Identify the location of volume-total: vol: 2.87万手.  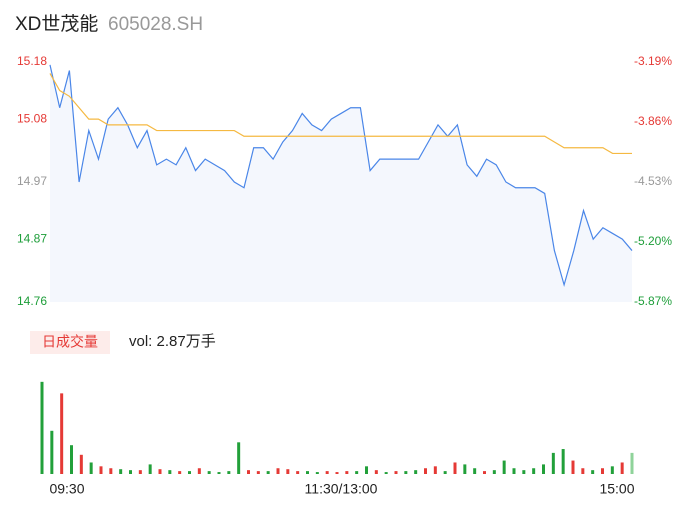
(172, 341).